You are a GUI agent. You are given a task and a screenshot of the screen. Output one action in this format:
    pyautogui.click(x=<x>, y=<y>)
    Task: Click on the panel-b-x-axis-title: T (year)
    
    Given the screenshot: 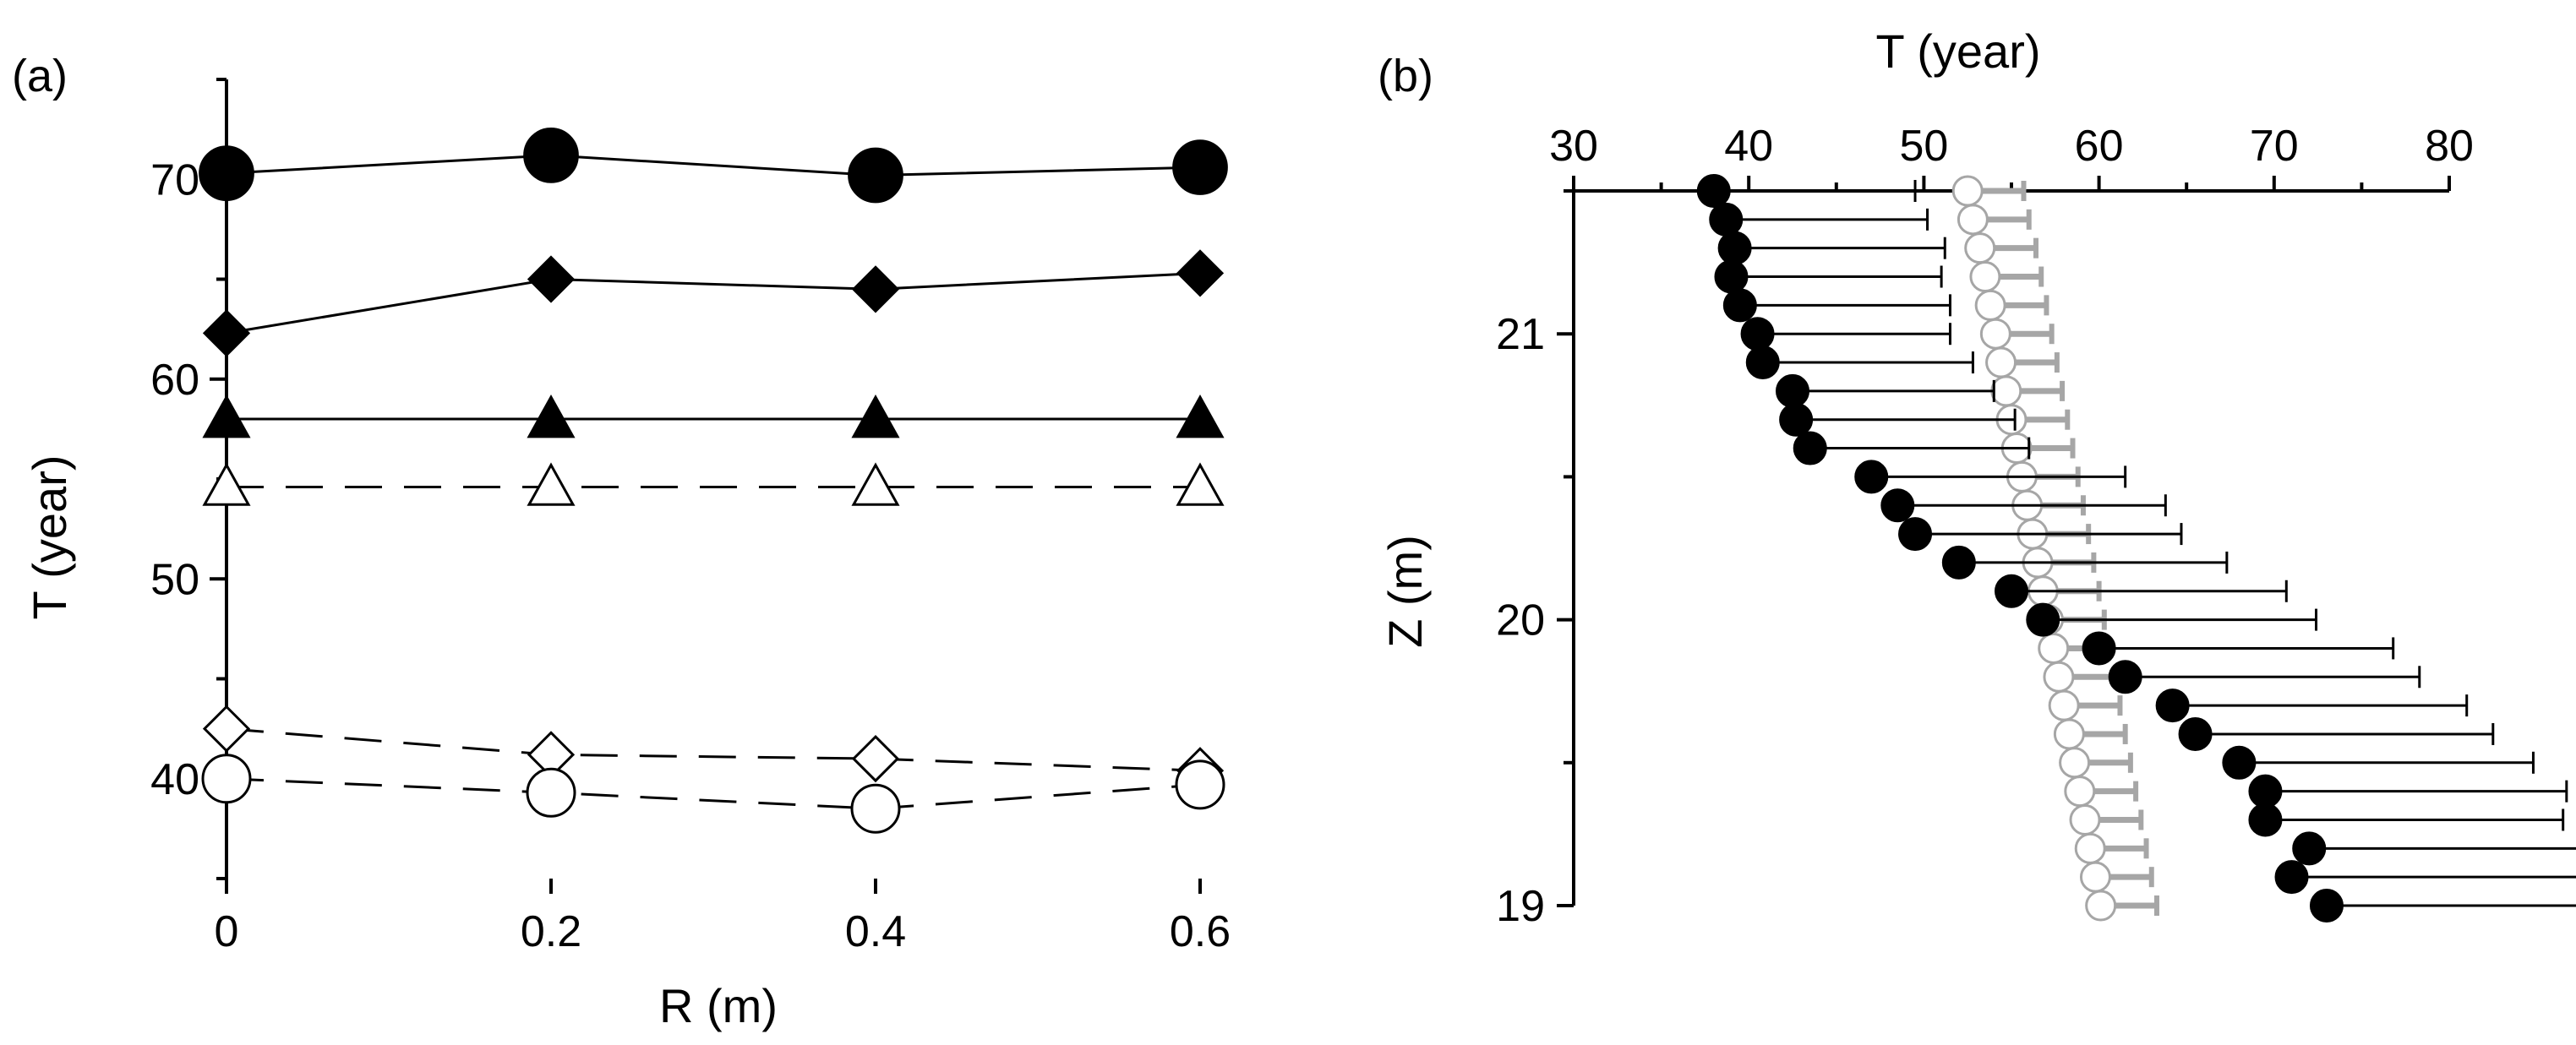 What is the action you would take?
    pyautogui.click(x=1958, y=51)
    